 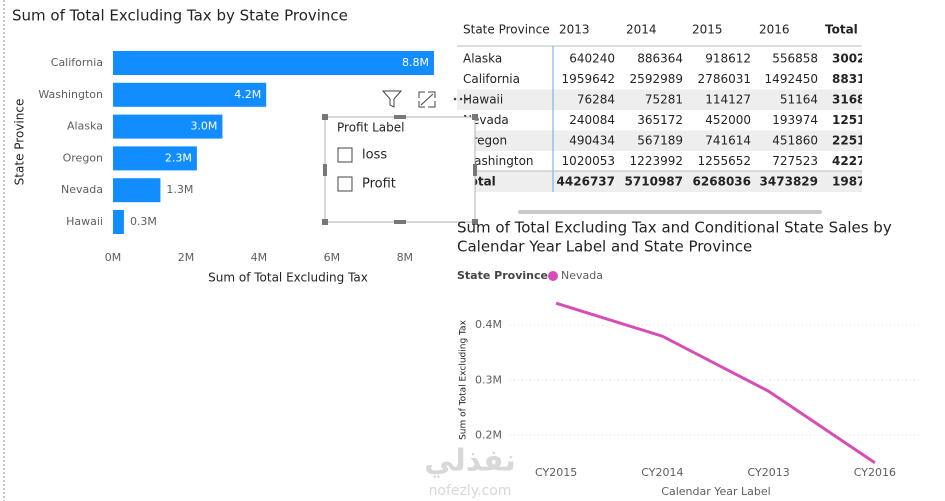 What do you see at coordinates (379, 184) in the screenshot?
I see `slicer-item: Profit` at bounding box center [379, 184].